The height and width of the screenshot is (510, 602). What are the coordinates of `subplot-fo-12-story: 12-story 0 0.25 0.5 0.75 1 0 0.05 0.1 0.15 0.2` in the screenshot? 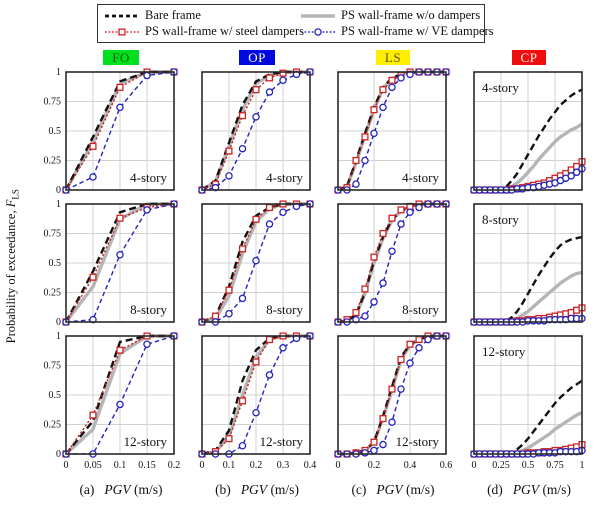 It's located at (112, 401).